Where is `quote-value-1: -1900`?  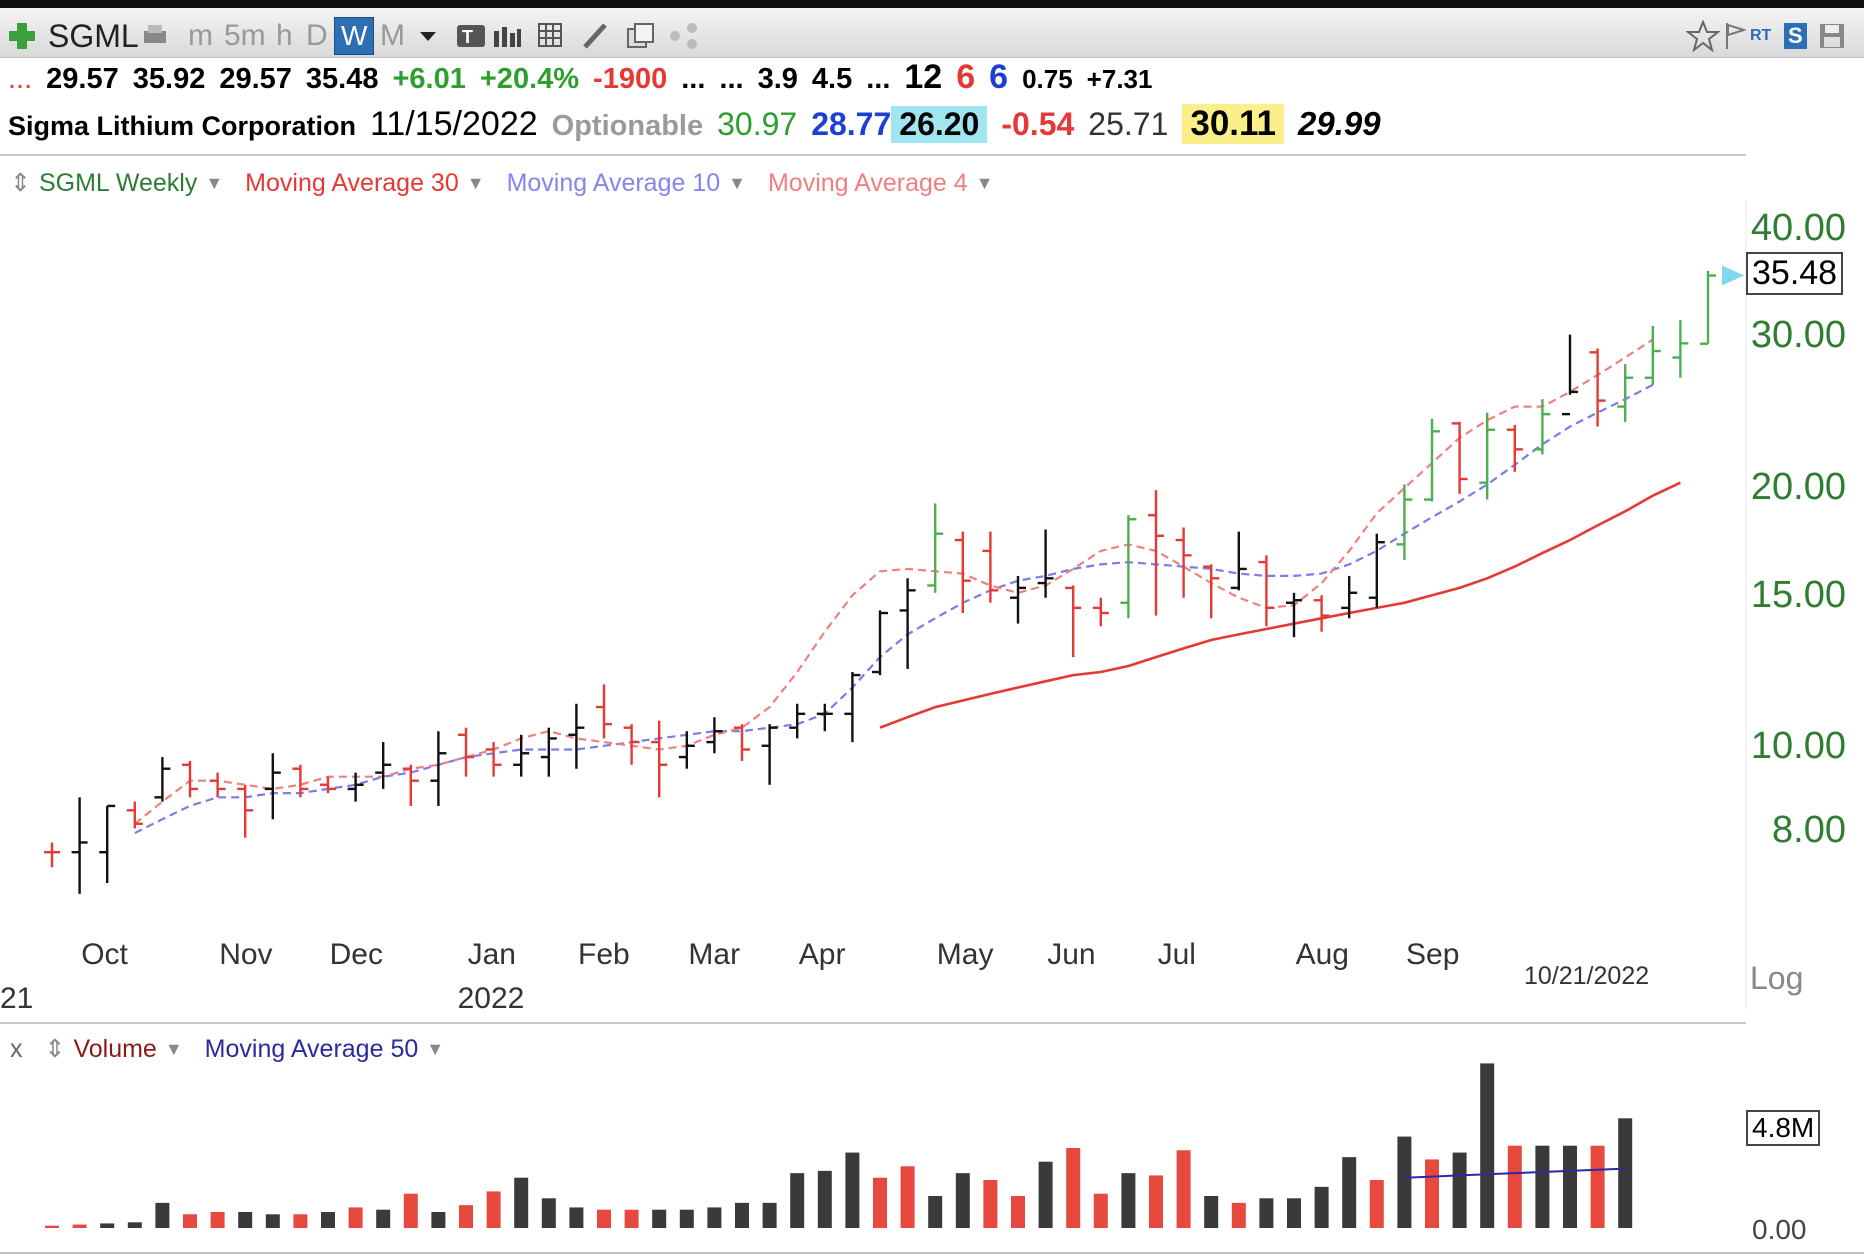 quote-value-1: -1900 is located at coordinates (630, 79).